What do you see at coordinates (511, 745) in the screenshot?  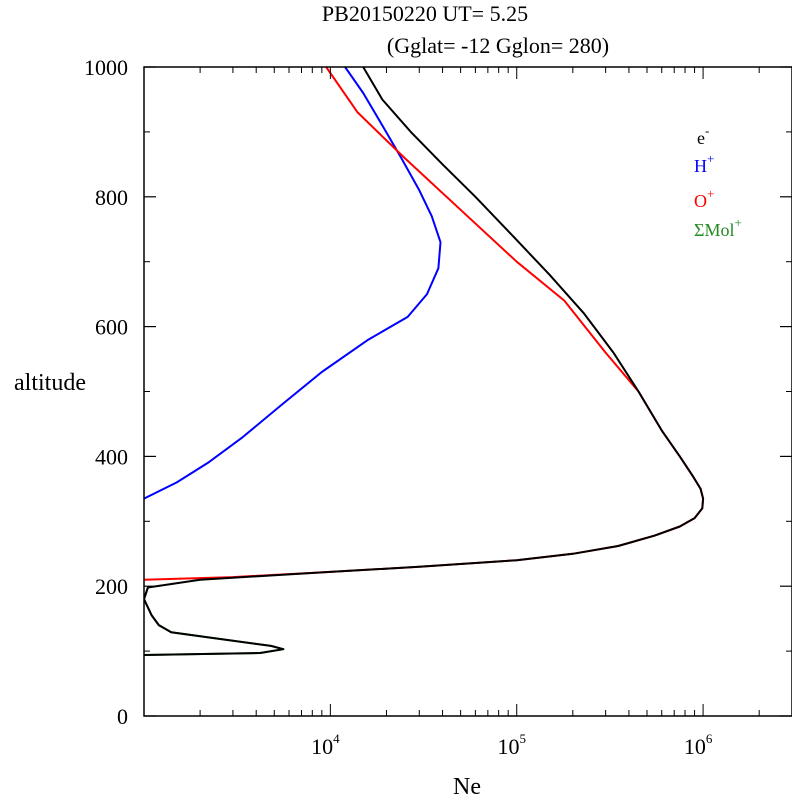 I see `x-tick-label: 10⁵` at bounding box center [511, 745].